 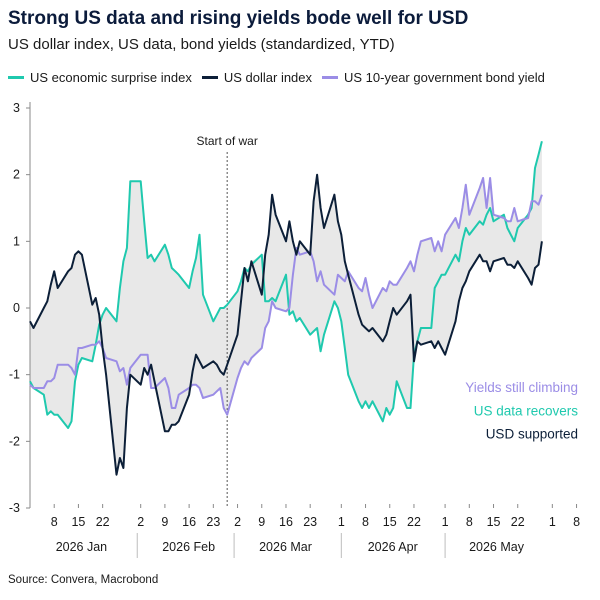 What do you see at coordinates (16, 308) in the screenshot?
I see `y-tick-label: 0` at bounding box center [16, 308].